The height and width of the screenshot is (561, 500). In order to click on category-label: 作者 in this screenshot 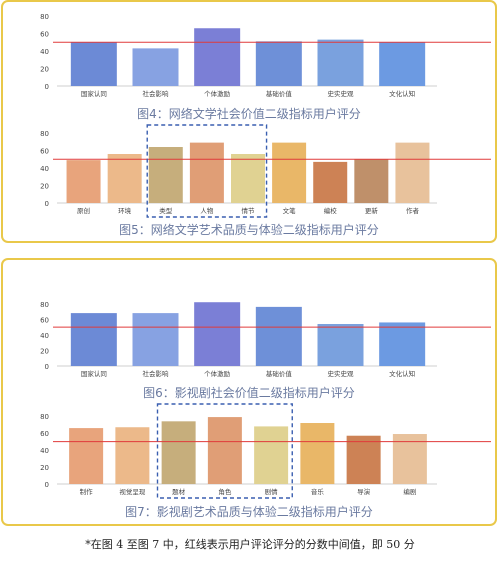, I will do `click(413, 210)`.